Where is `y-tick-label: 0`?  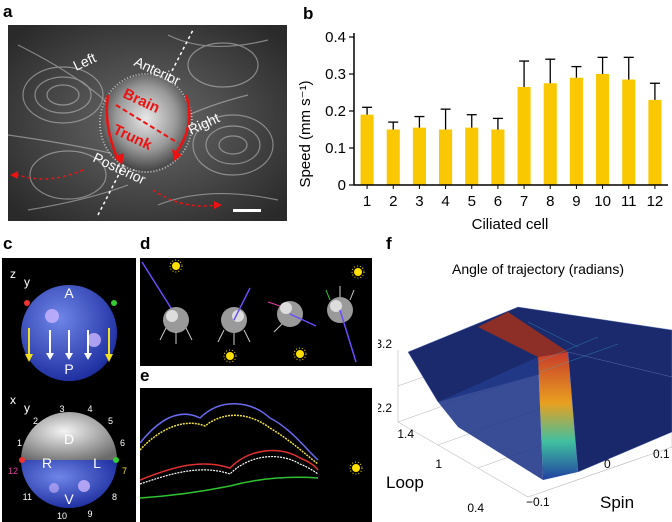
y-tick-label: 0 is located at coordinates (342, 185).